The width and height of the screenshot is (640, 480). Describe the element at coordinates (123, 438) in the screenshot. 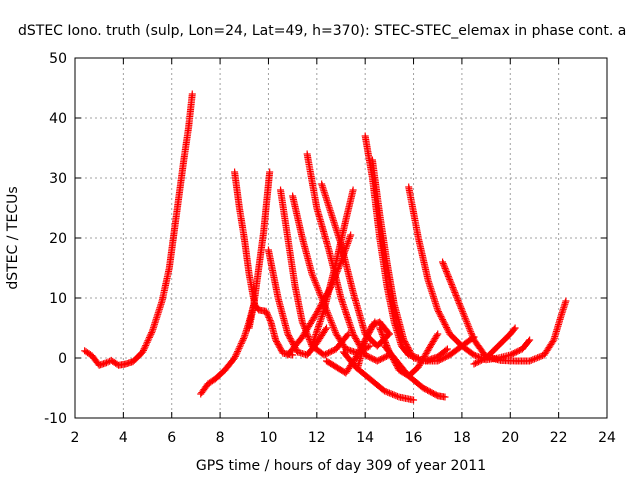

I see `x-tick-label: 4` at that location.